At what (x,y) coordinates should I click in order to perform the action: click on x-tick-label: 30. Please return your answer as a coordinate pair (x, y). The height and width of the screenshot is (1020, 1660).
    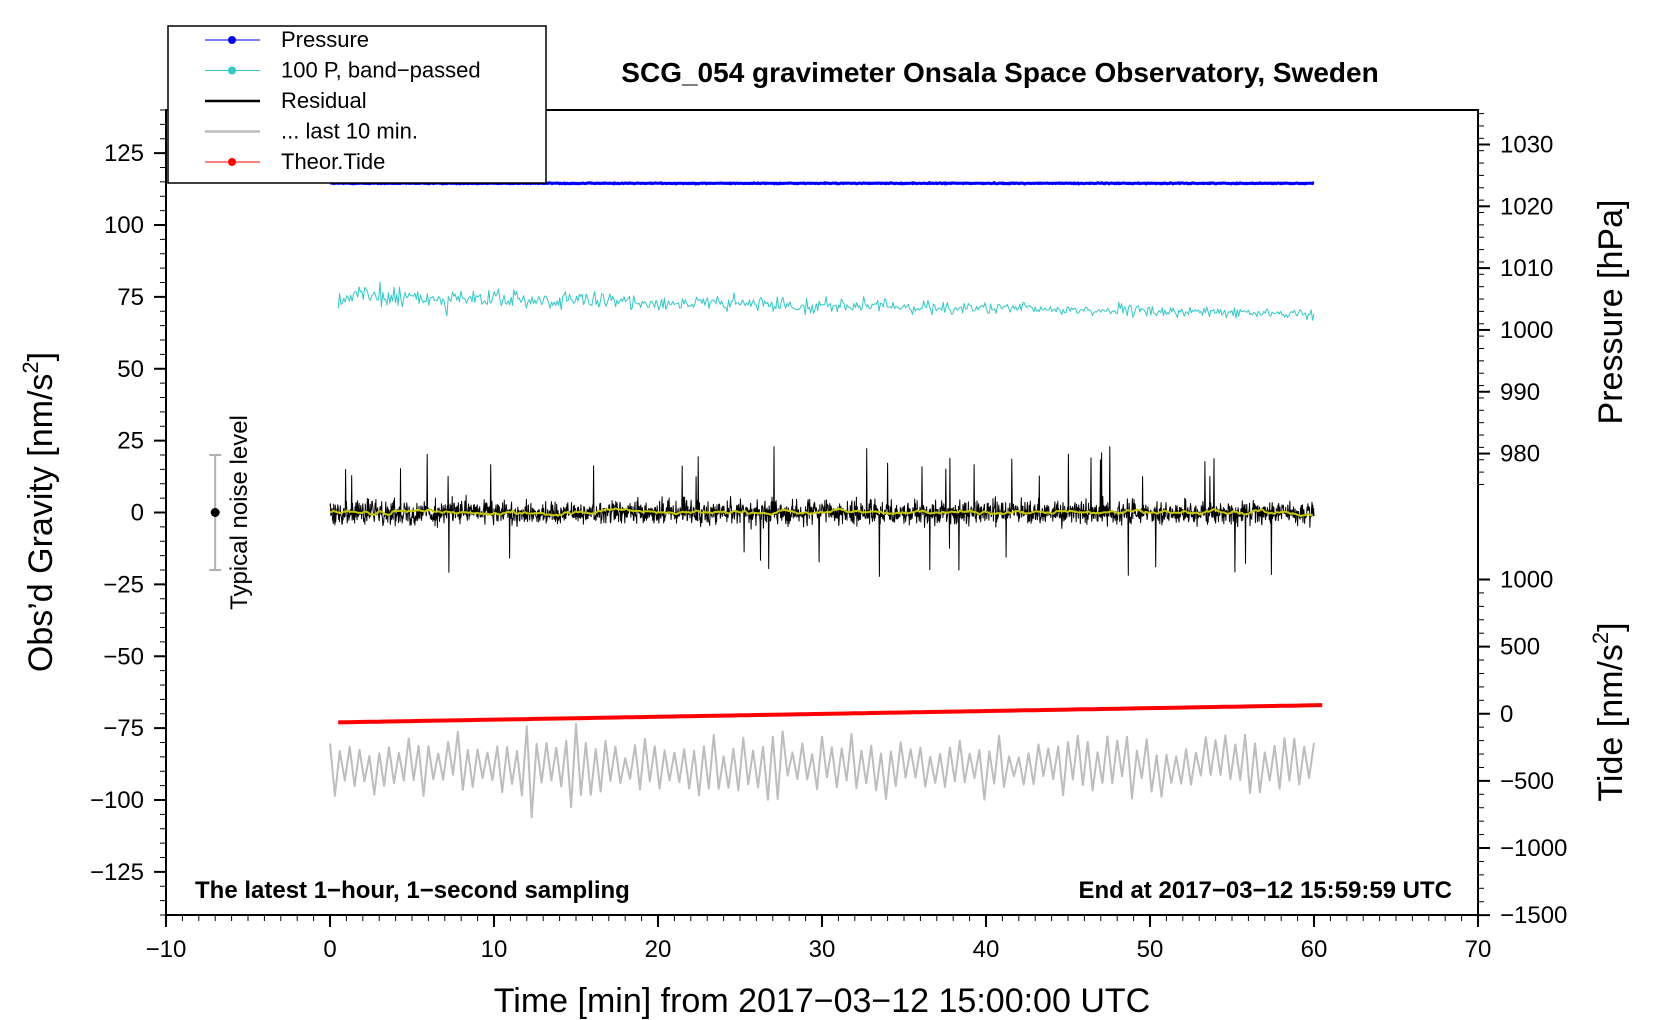
    Looking at the image, I should click on (822, 949).